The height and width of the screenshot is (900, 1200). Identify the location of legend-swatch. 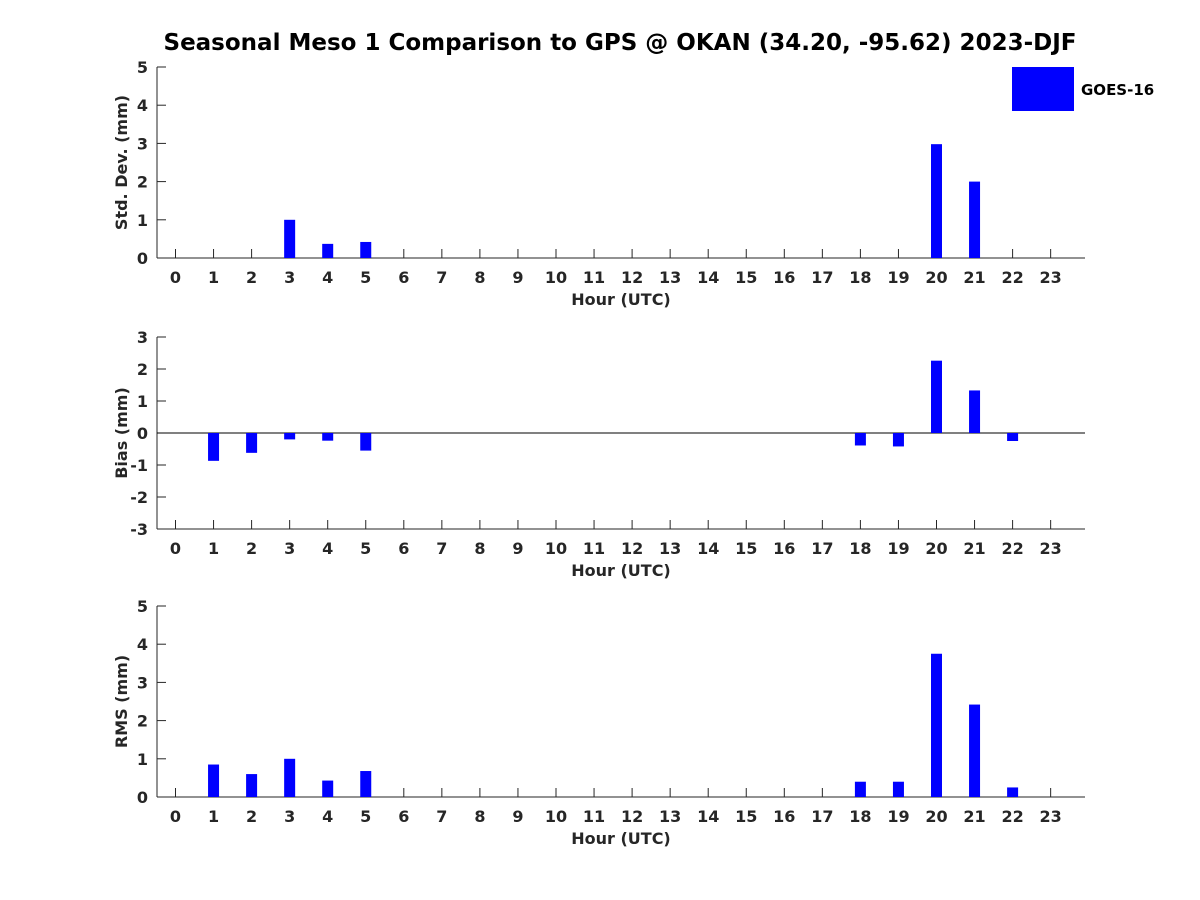
(1043, 89).